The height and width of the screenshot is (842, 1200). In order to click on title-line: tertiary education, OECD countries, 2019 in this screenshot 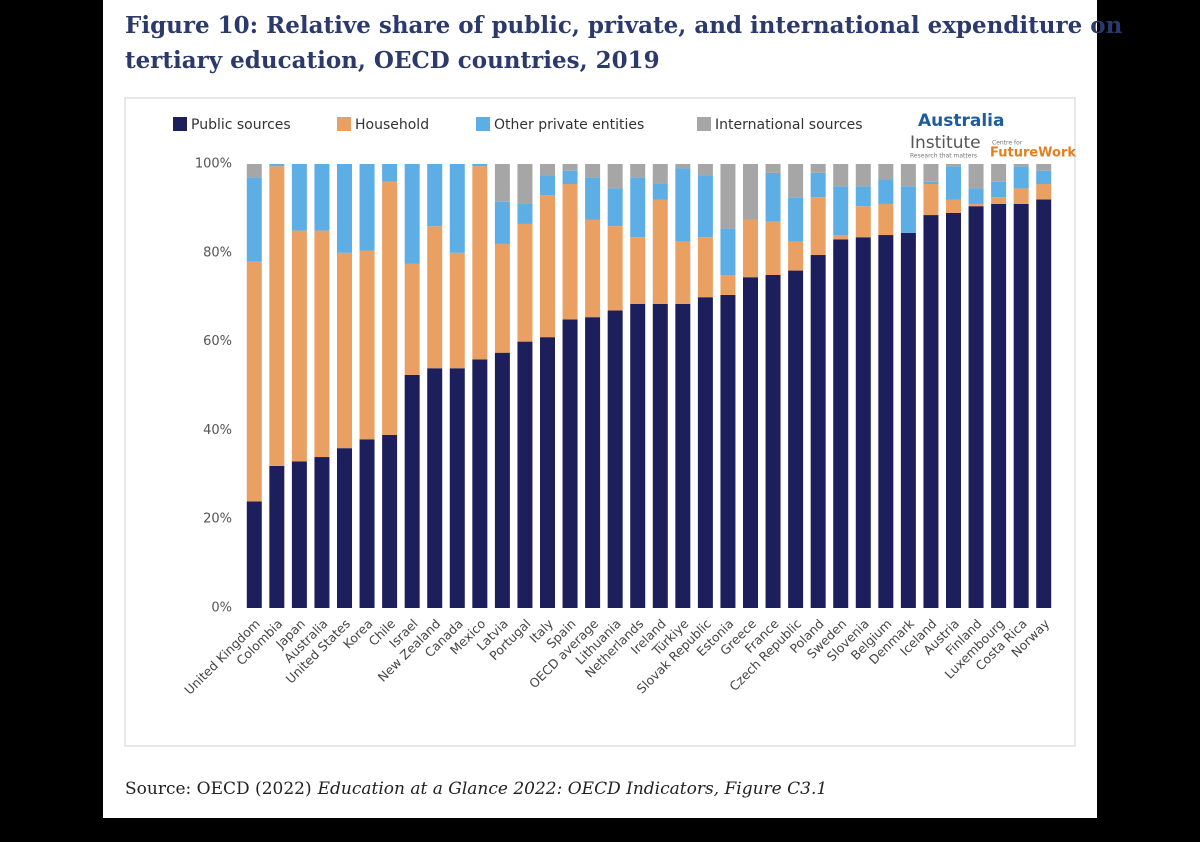, I will do `click(392, 60)`.